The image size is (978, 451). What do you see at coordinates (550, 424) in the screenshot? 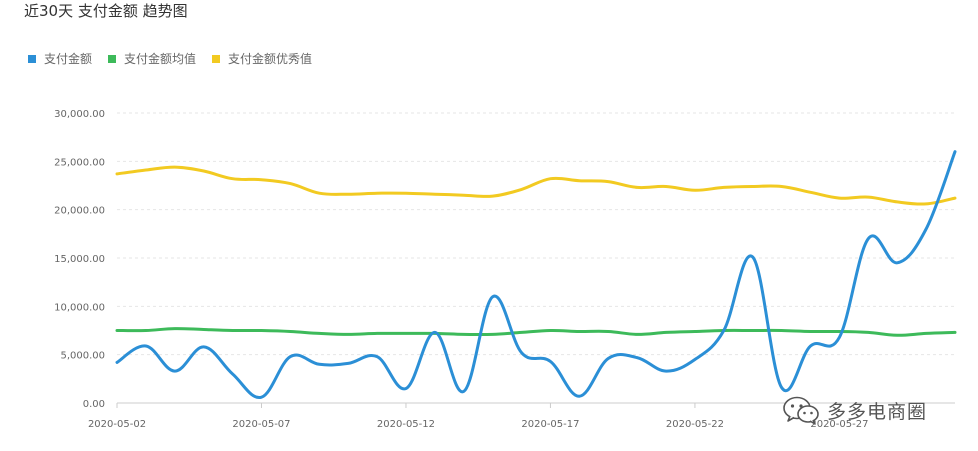
I see `x-tick-label: 2020-05-17` at bounding box center [550, 424].